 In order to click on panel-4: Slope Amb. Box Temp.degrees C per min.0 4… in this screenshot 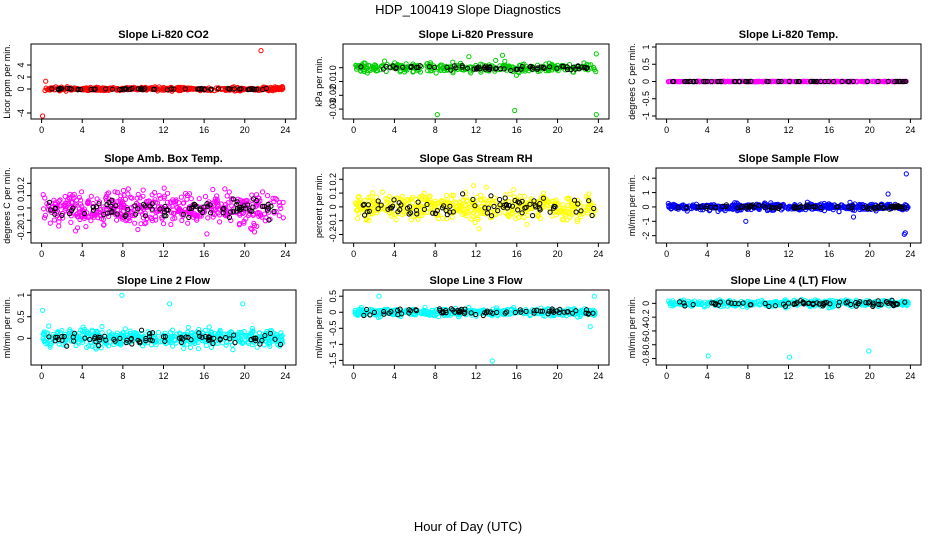, I will do `click(149, 206)`.